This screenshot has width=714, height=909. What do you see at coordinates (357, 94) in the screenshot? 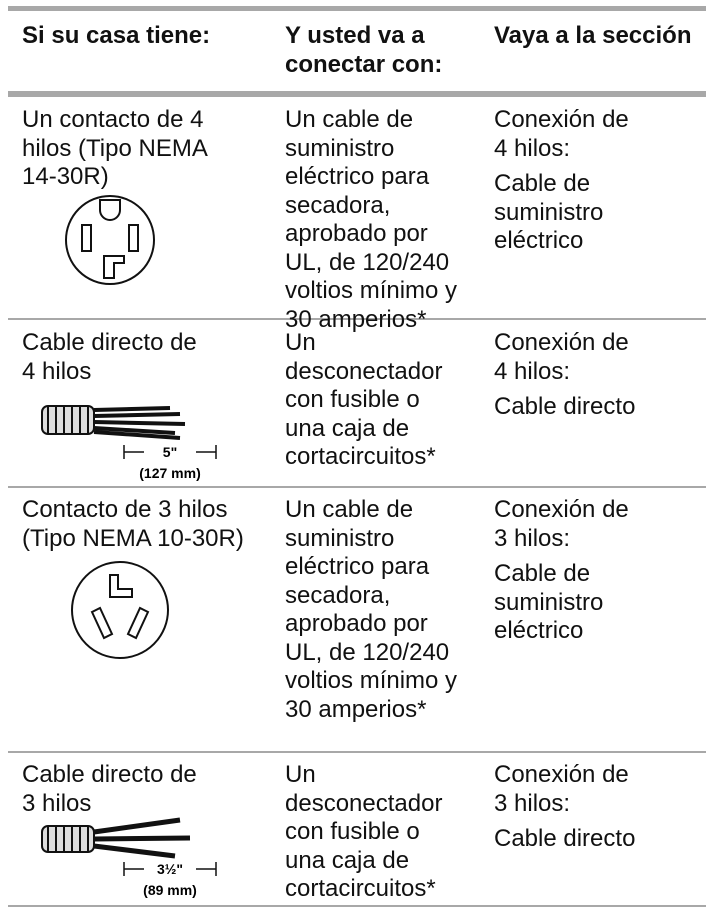
I see `header-rule` at bounding box center [357, 94].